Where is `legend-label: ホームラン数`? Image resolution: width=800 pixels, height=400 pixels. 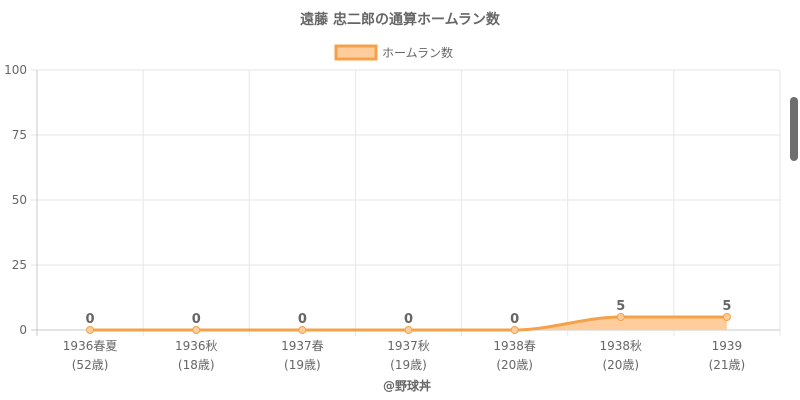
legend-label: ホームラン数 is located at coordinates (417, 52).